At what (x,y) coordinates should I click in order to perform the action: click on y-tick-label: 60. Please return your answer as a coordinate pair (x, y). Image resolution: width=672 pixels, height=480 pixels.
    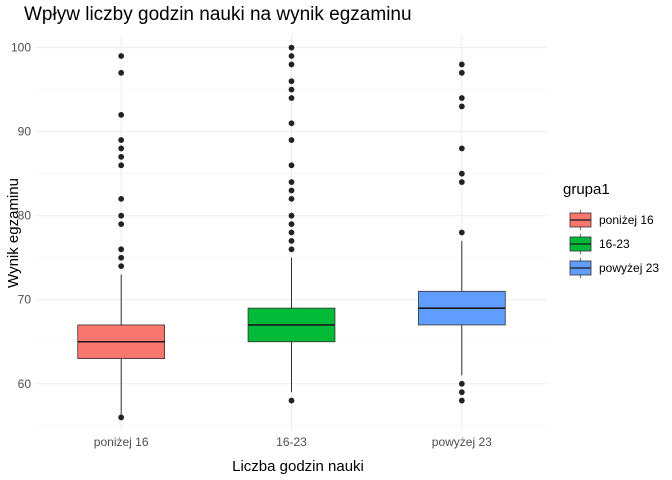
    Looking at the image, I should click on (25, 384).